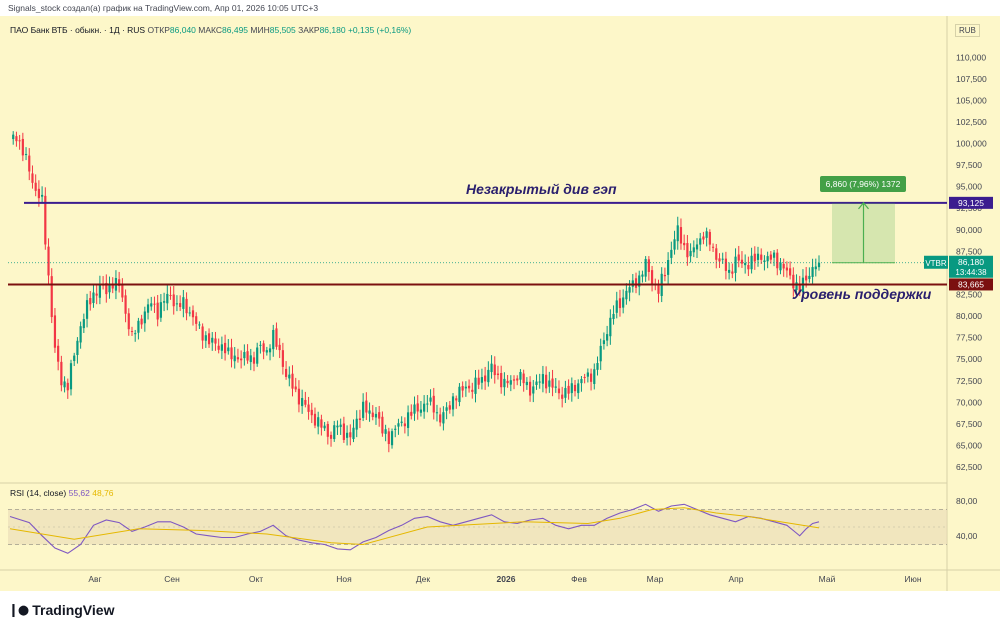  What do you see at coordinates (863, 205) in the screenshot?
I see `measure-arrow-head` at bounding box center [863, 205].